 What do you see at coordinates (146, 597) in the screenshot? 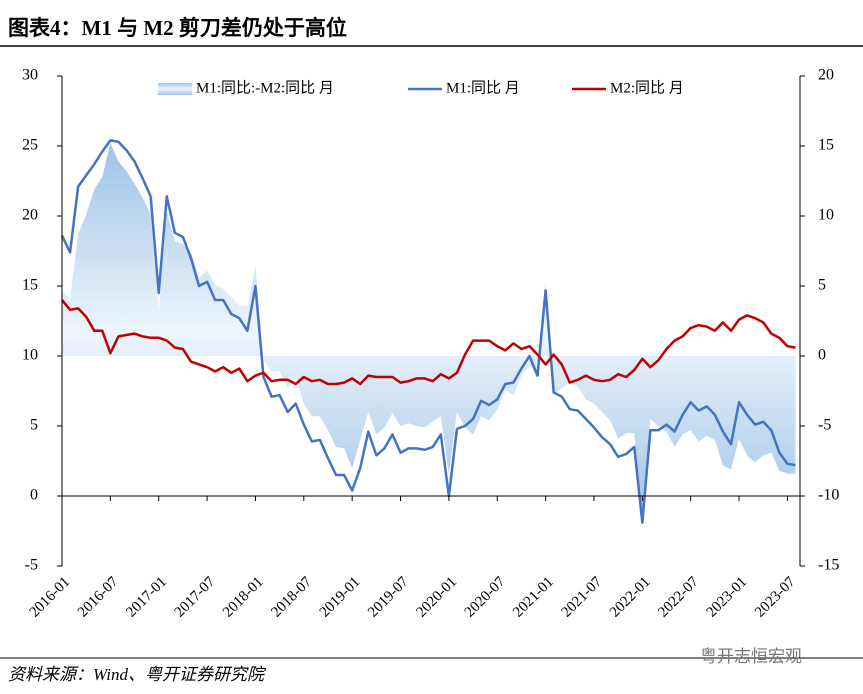
I see `x-tick-label: 2017-01` at bounding box center [146, 597].